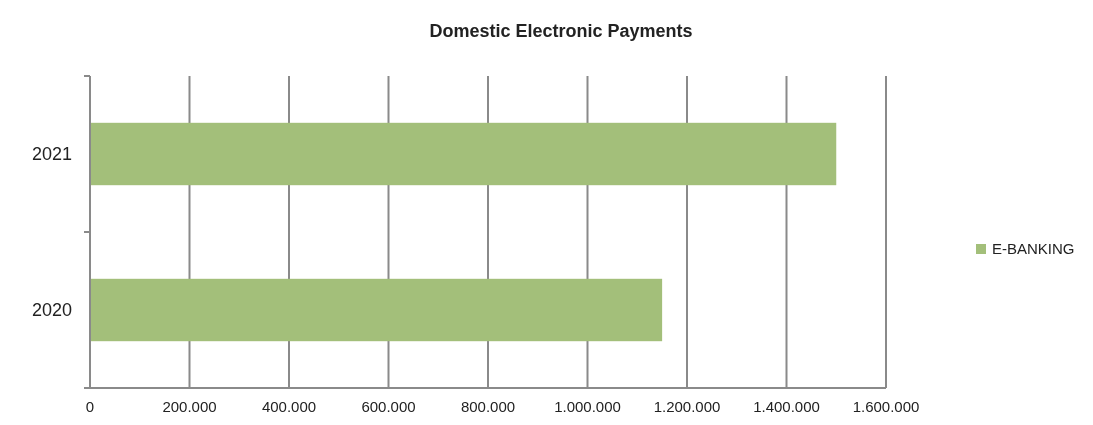 The image size is (1093, 425). What do you see at coordinates (388, 406) in the screenshot?
I see `x-tick-label: 600.000` at bounding box center [388, 406].